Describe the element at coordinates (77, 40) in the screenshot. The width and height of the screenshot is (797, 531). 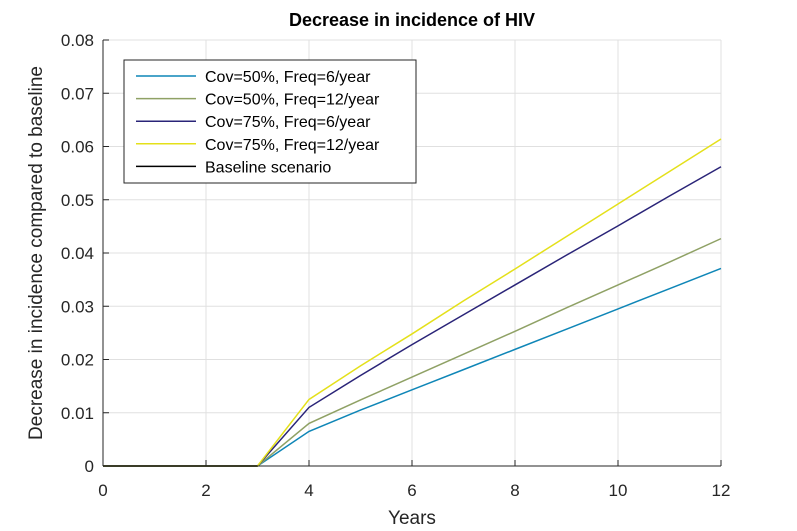
I see `y-tick-label: 0.08` at that location.